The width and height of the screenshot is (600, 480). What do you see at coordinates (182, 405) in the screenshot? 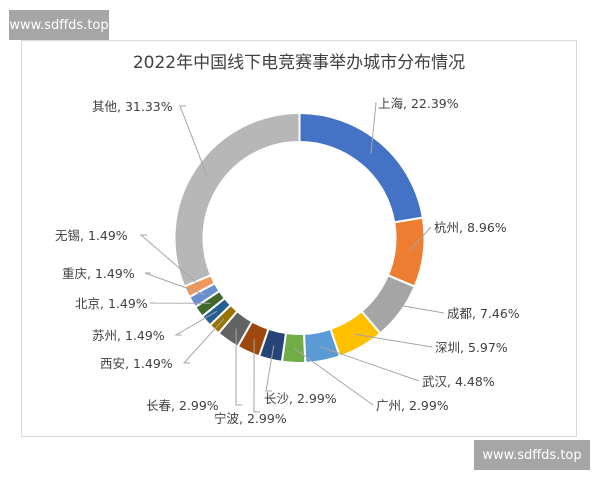
I see `data-label: 长春, 2.99%` at bounding box center [182, 405].